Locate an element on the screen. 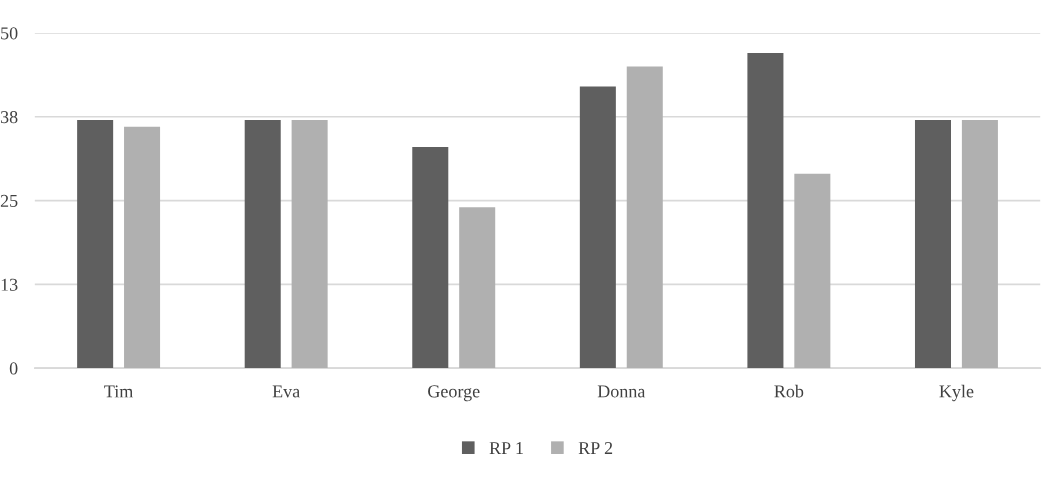  x-tick-label: Donna is located at coordinates (621, 391).